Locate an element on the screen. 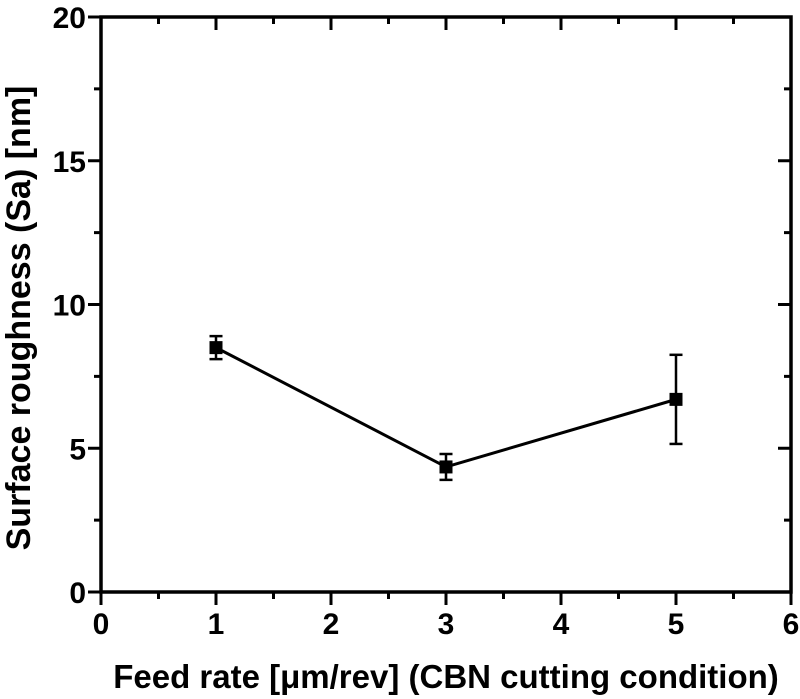 The height and width of the screenshot is (699, 800). x-tick-label: 5 is located at coordinates (676, 624).